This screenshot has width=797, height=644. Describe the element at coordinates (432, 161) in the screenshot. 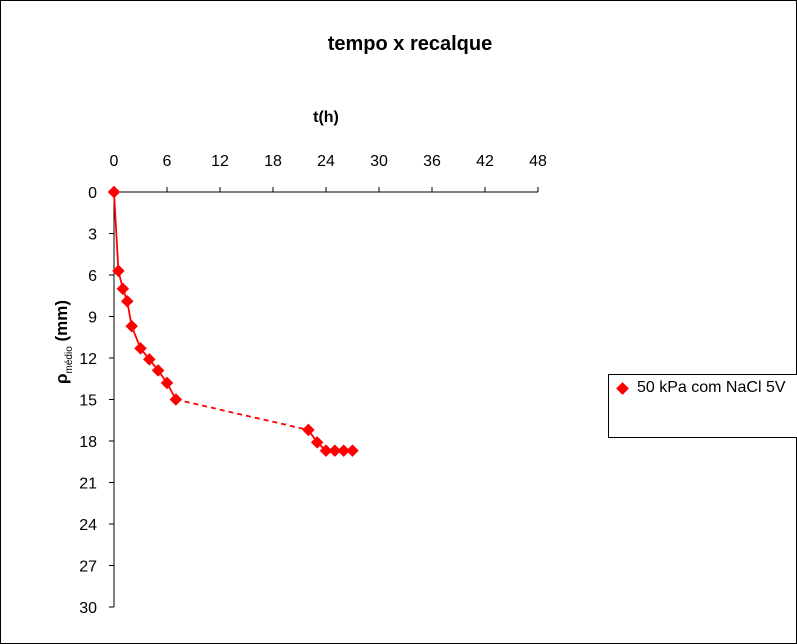

I see `x-tick-label: 36` at that location.